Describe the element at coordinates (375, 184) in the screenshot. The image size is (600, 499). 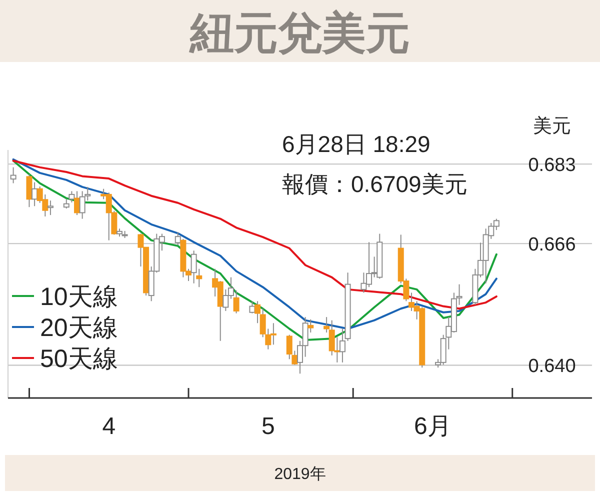
I see `annotation: 報價：0.6709美元` at that location.